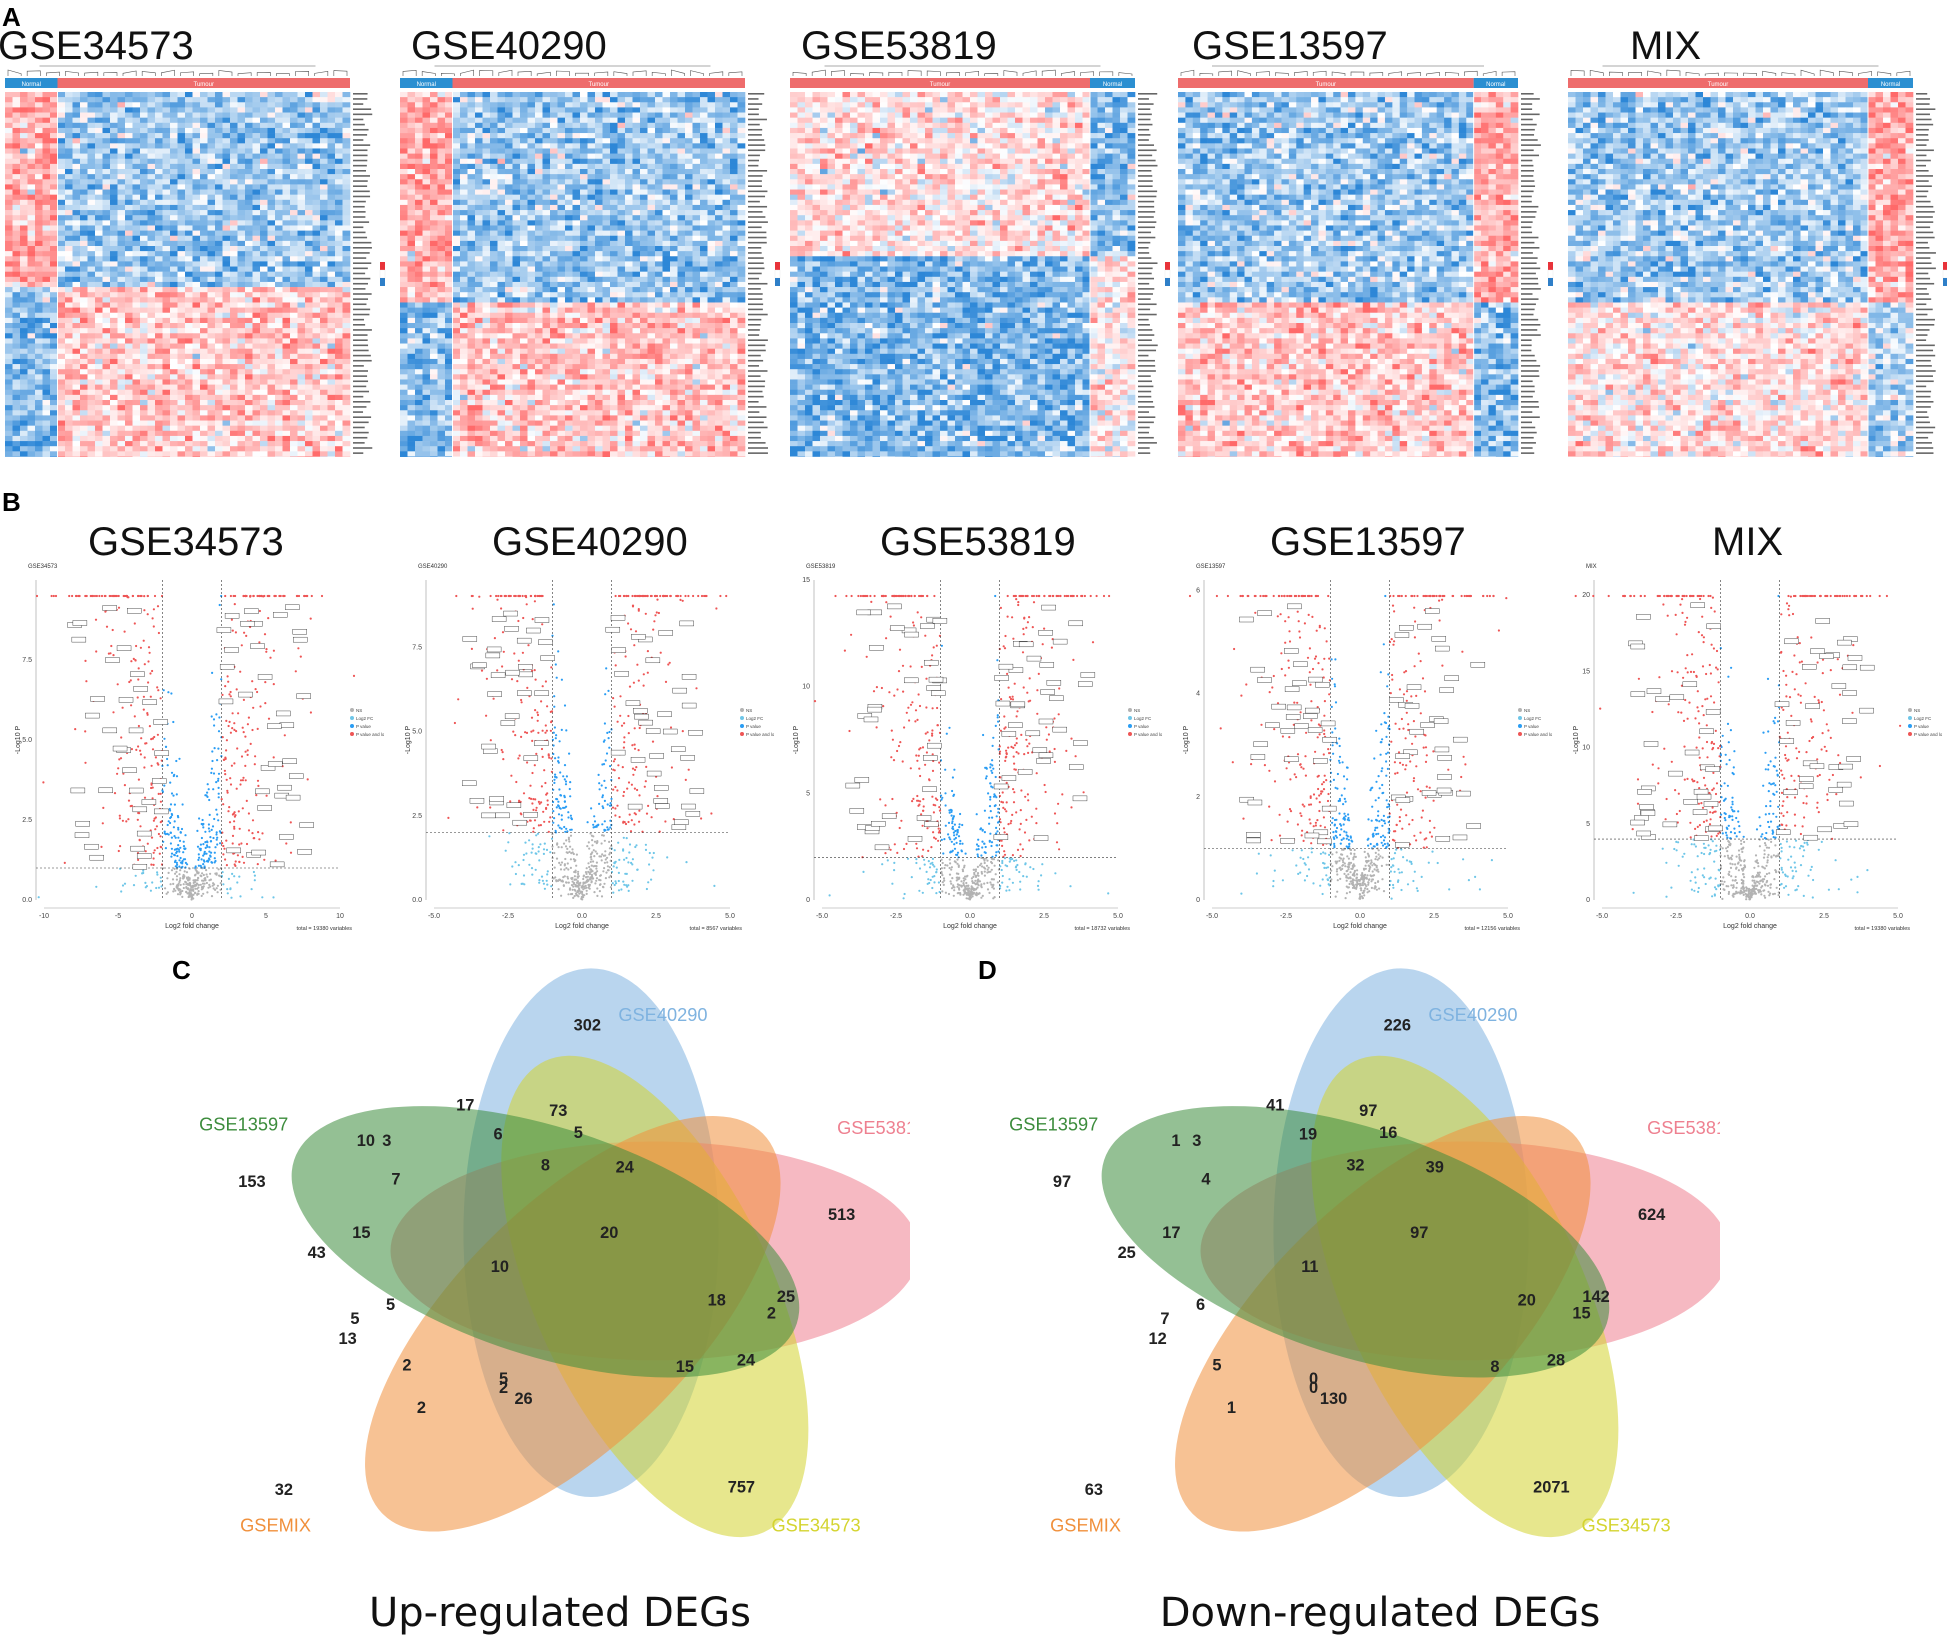  What do you see at coordinates (1923, 718) in the screenshot?
I see `legend-entry: Log2 FC` at bounding box center [1923, 718].